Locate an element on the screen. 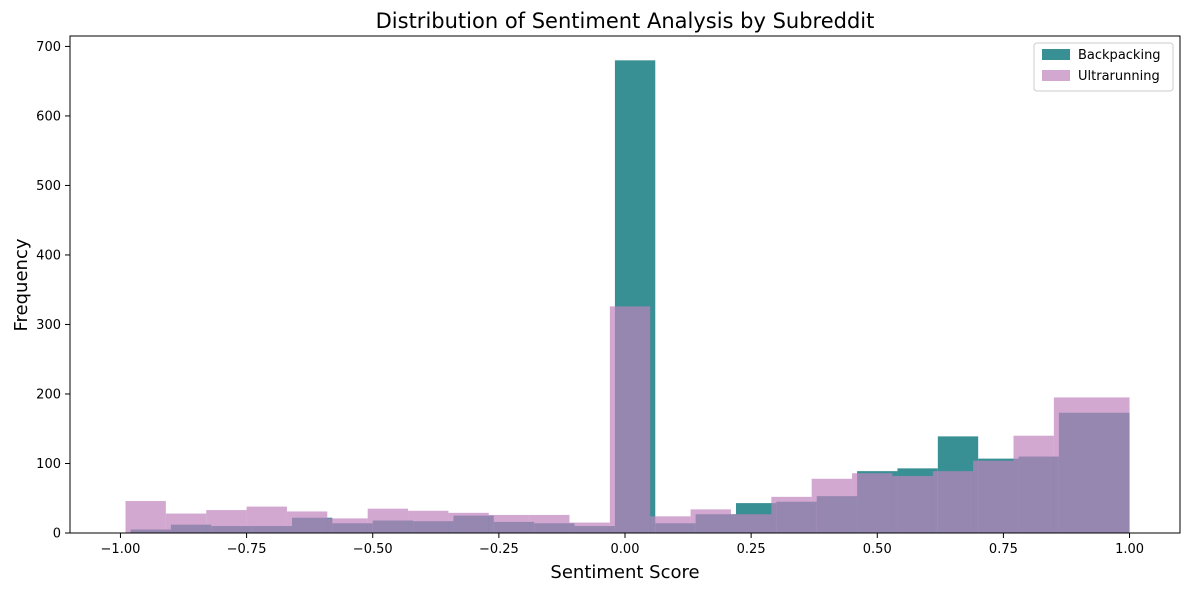 The width and height of the screenshot is (1189, 591). legend-label-ultrarunning: Ultrarunning is located at coordinates (1119, 76).